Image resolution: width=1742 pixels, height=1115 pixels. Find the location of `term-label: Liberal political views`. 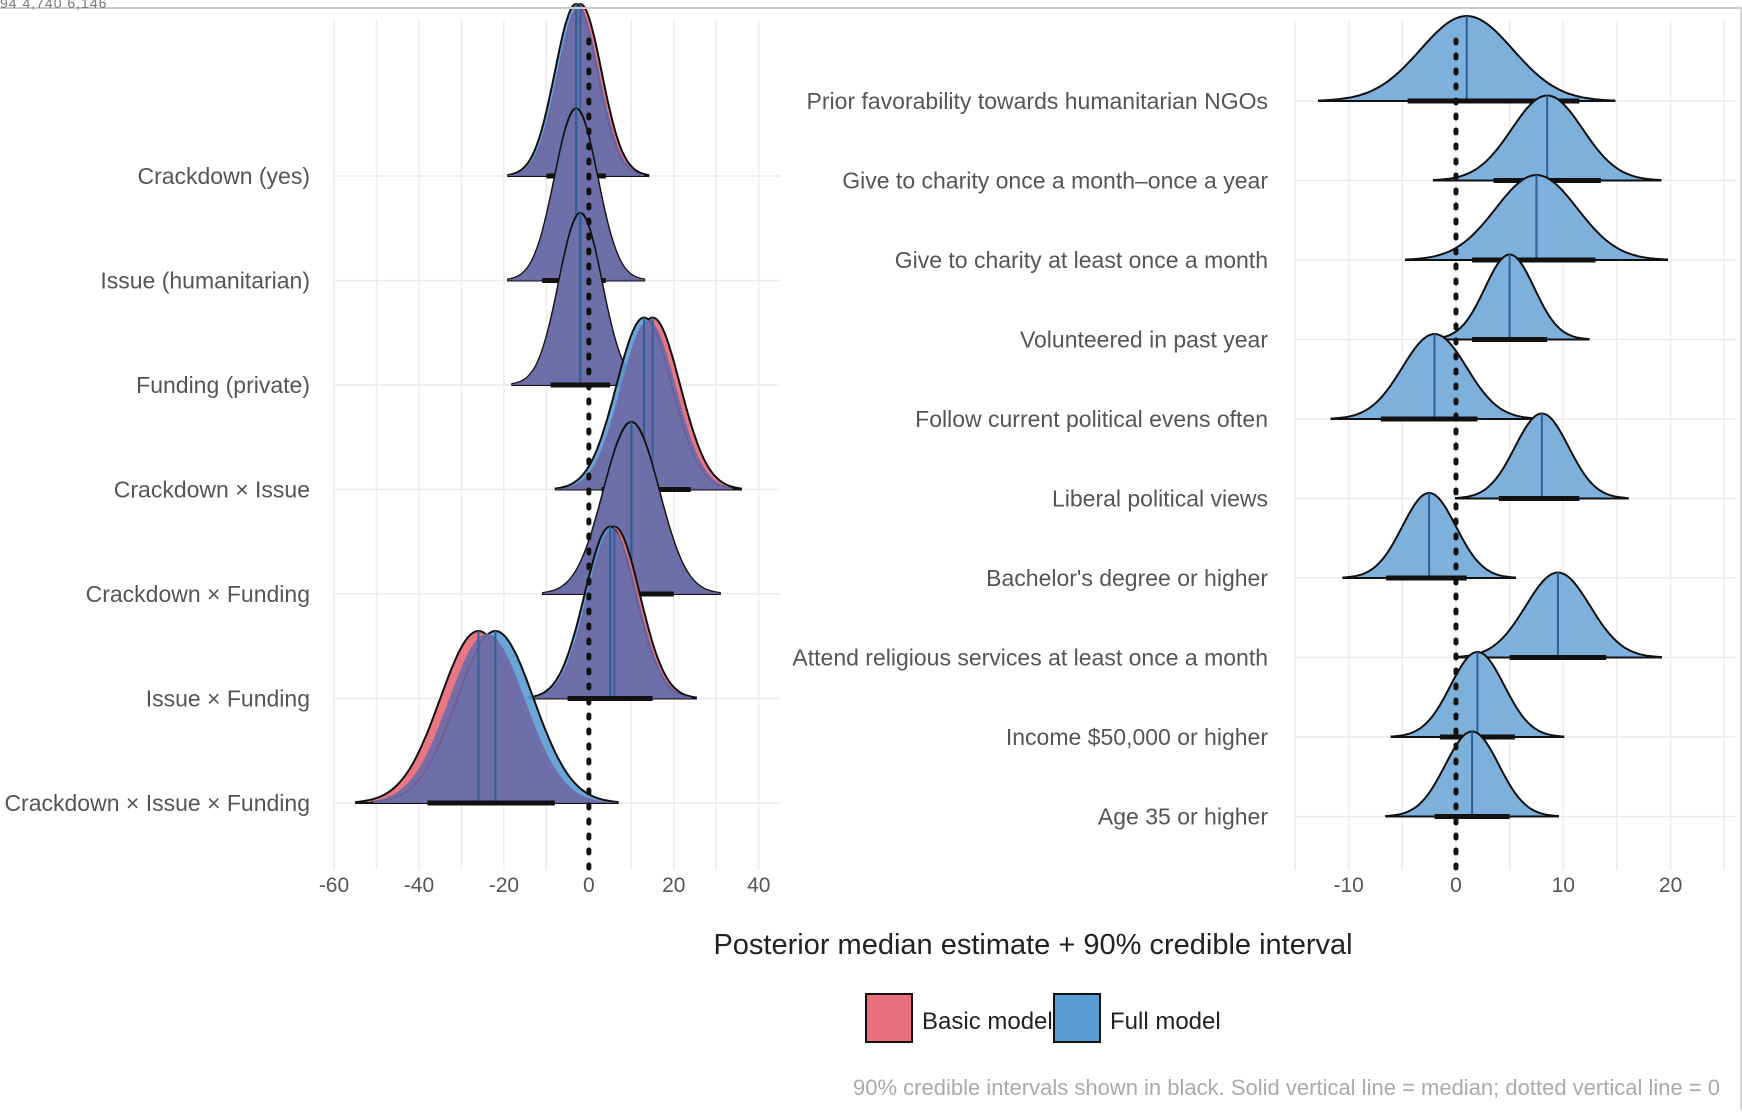

term-label: Liberal political views is located at coordinates (1160, 499).